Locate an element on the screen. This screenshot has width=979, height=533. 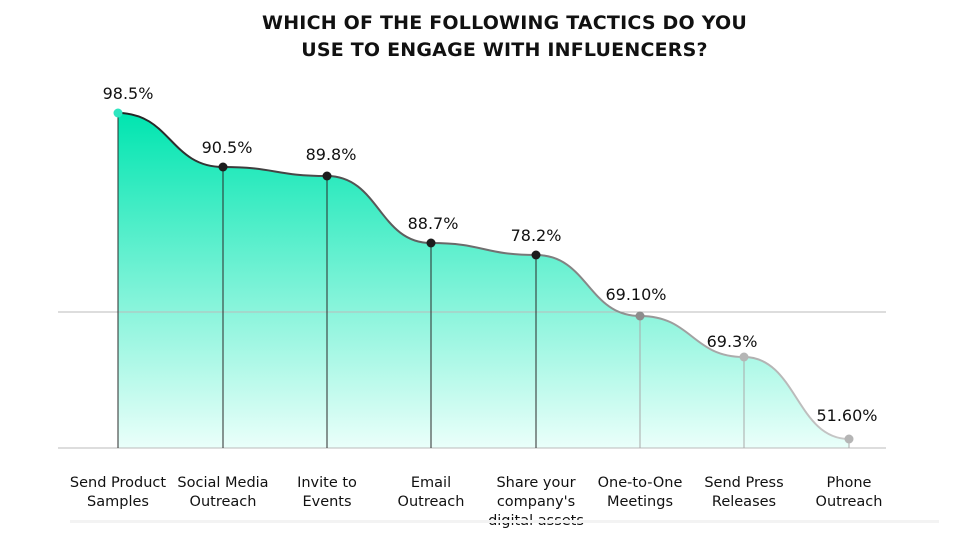
category-label-line: Invite to is located at coordinates (327, 483).